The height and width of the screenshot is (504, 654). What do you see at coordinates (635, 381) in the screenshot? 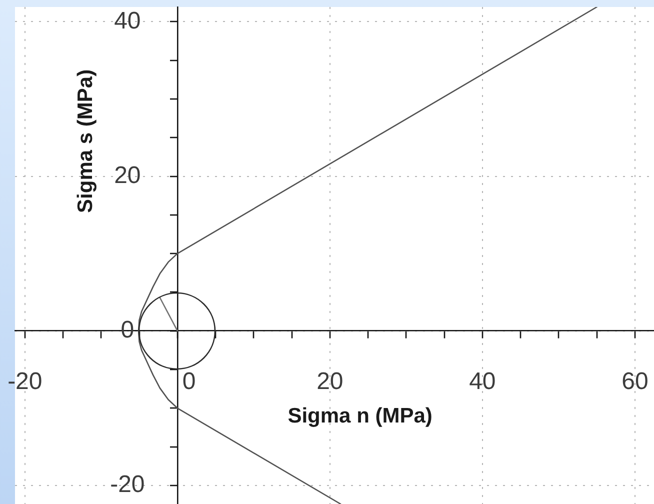
I see `x-tick-label: 60` at bounding box center [635, 381].